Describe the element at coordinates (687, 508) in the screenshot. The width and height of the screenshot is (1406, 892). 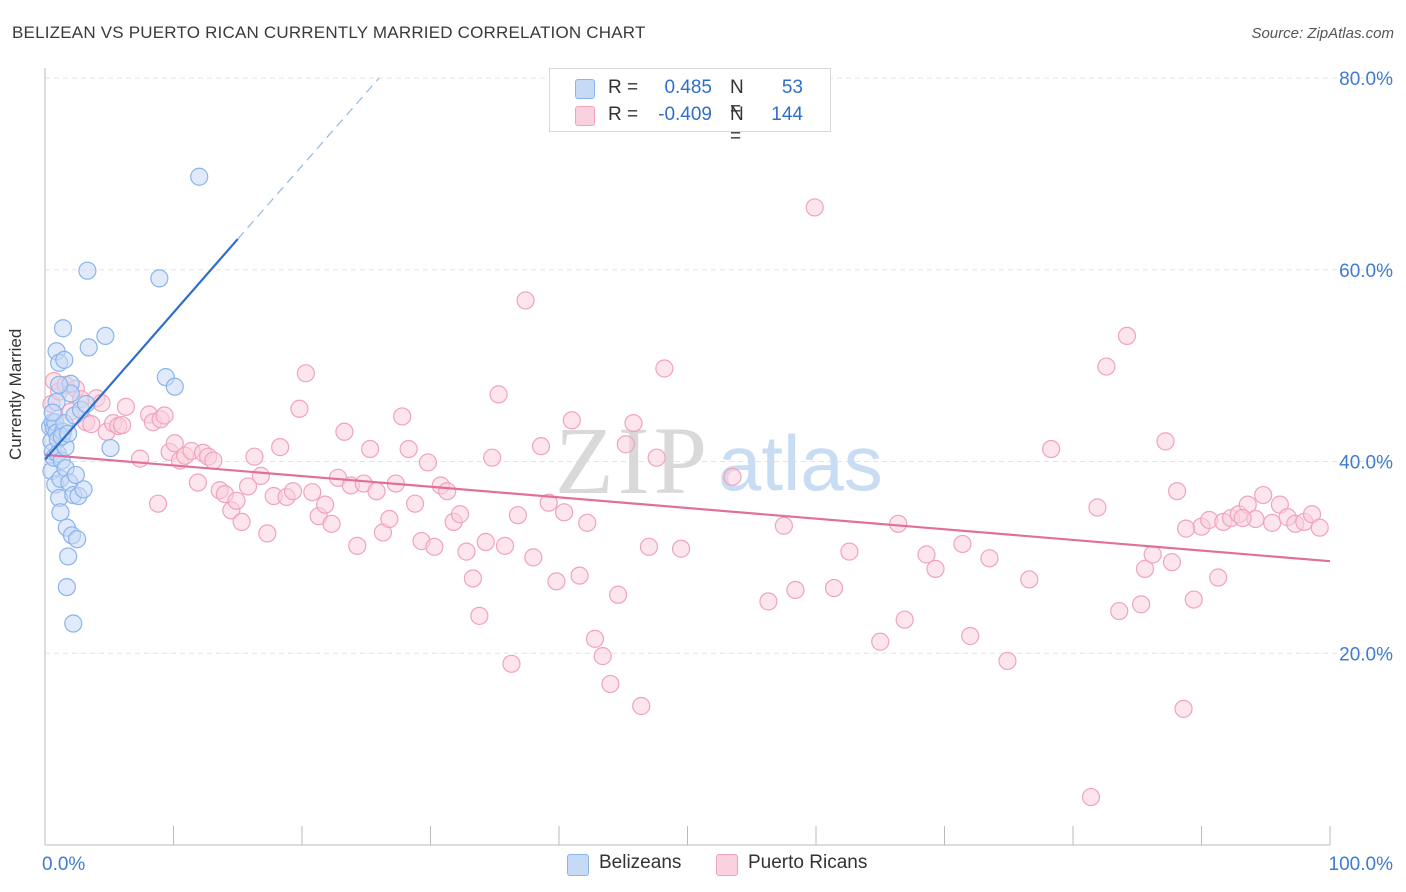
I see `trendline-puerto-ricans` at that location.